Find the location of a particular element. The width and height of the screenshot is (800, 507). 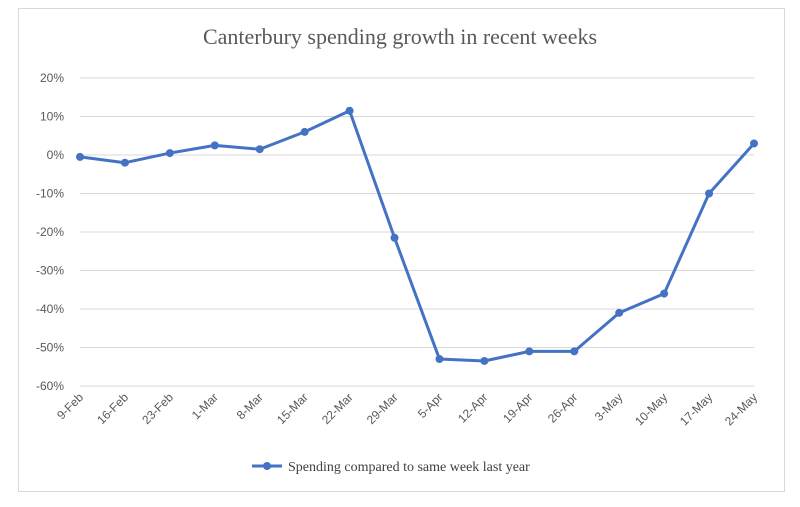

y-tick-label: -10% is located at coordinates (50, 194).